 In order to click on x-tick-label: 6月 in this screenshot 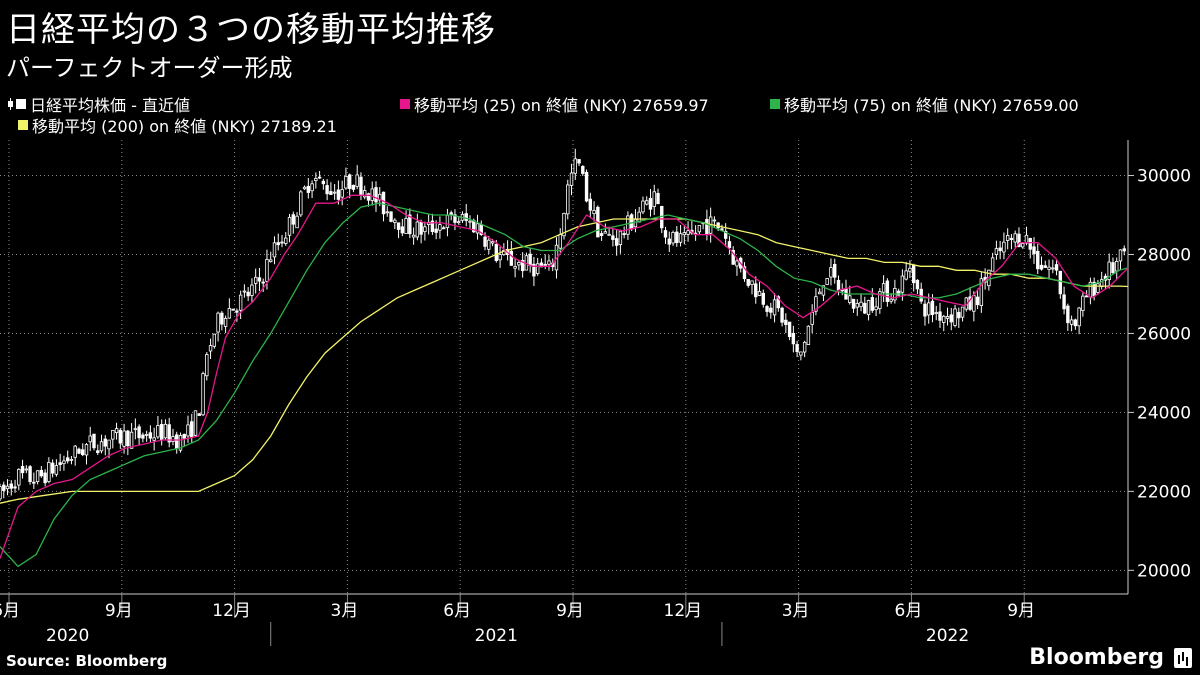, I will do `click(457, 611)`.